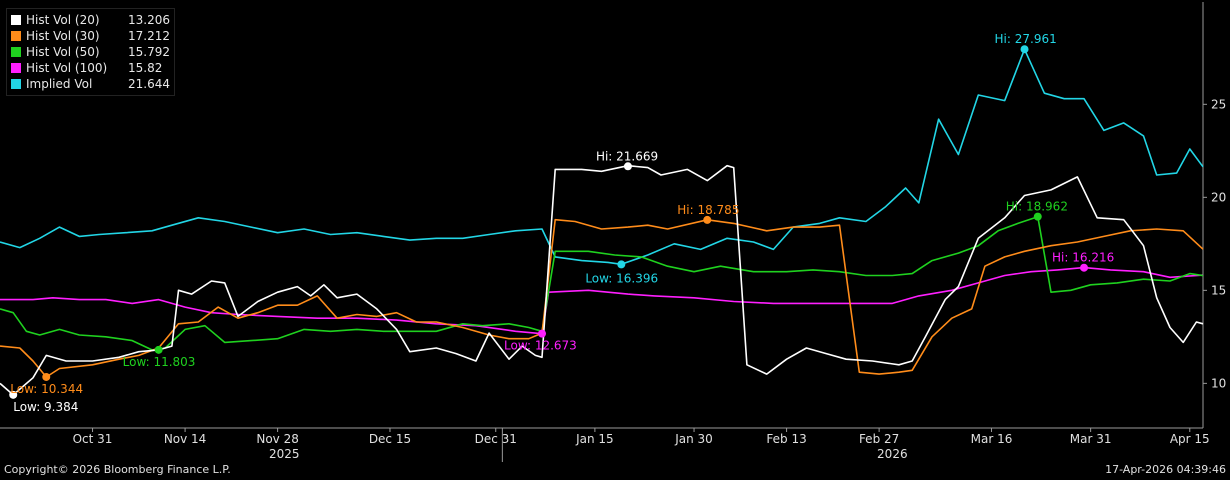  What do you see at coordinates (185, 439) in the screenshot?
I see `x-tick-label: Nov 14` at bounding box center [185, 439].